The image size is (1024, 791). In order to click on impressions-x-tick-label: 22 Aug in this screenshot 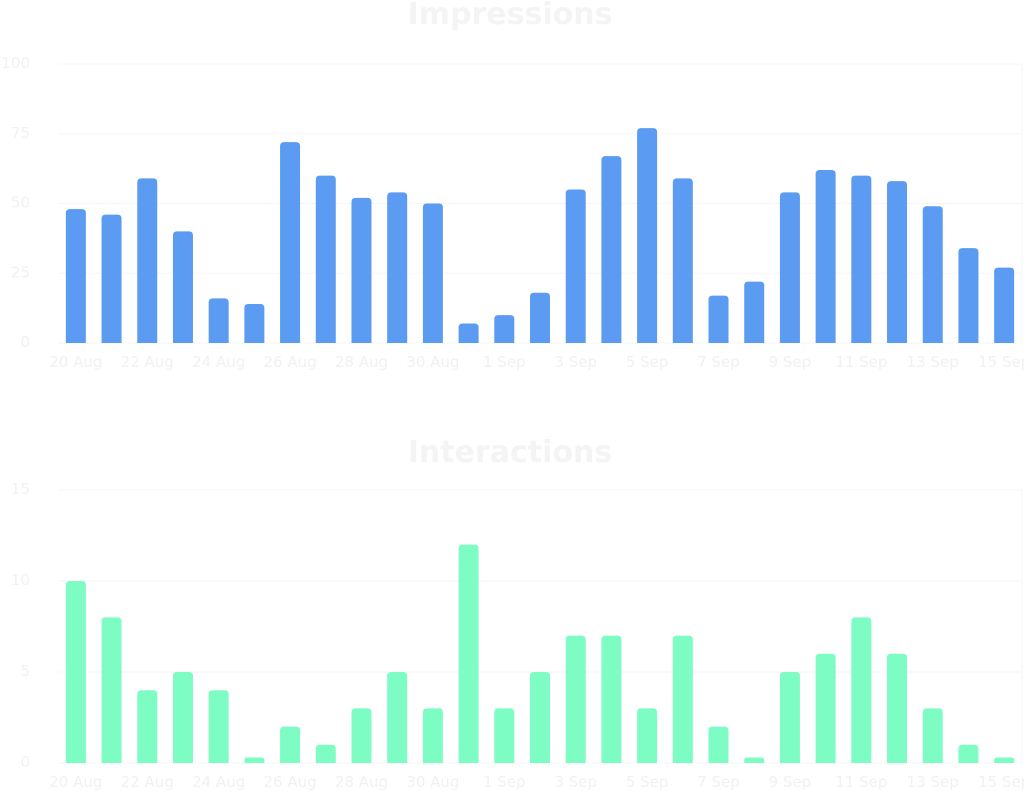, I will do `click(147, 362)`.